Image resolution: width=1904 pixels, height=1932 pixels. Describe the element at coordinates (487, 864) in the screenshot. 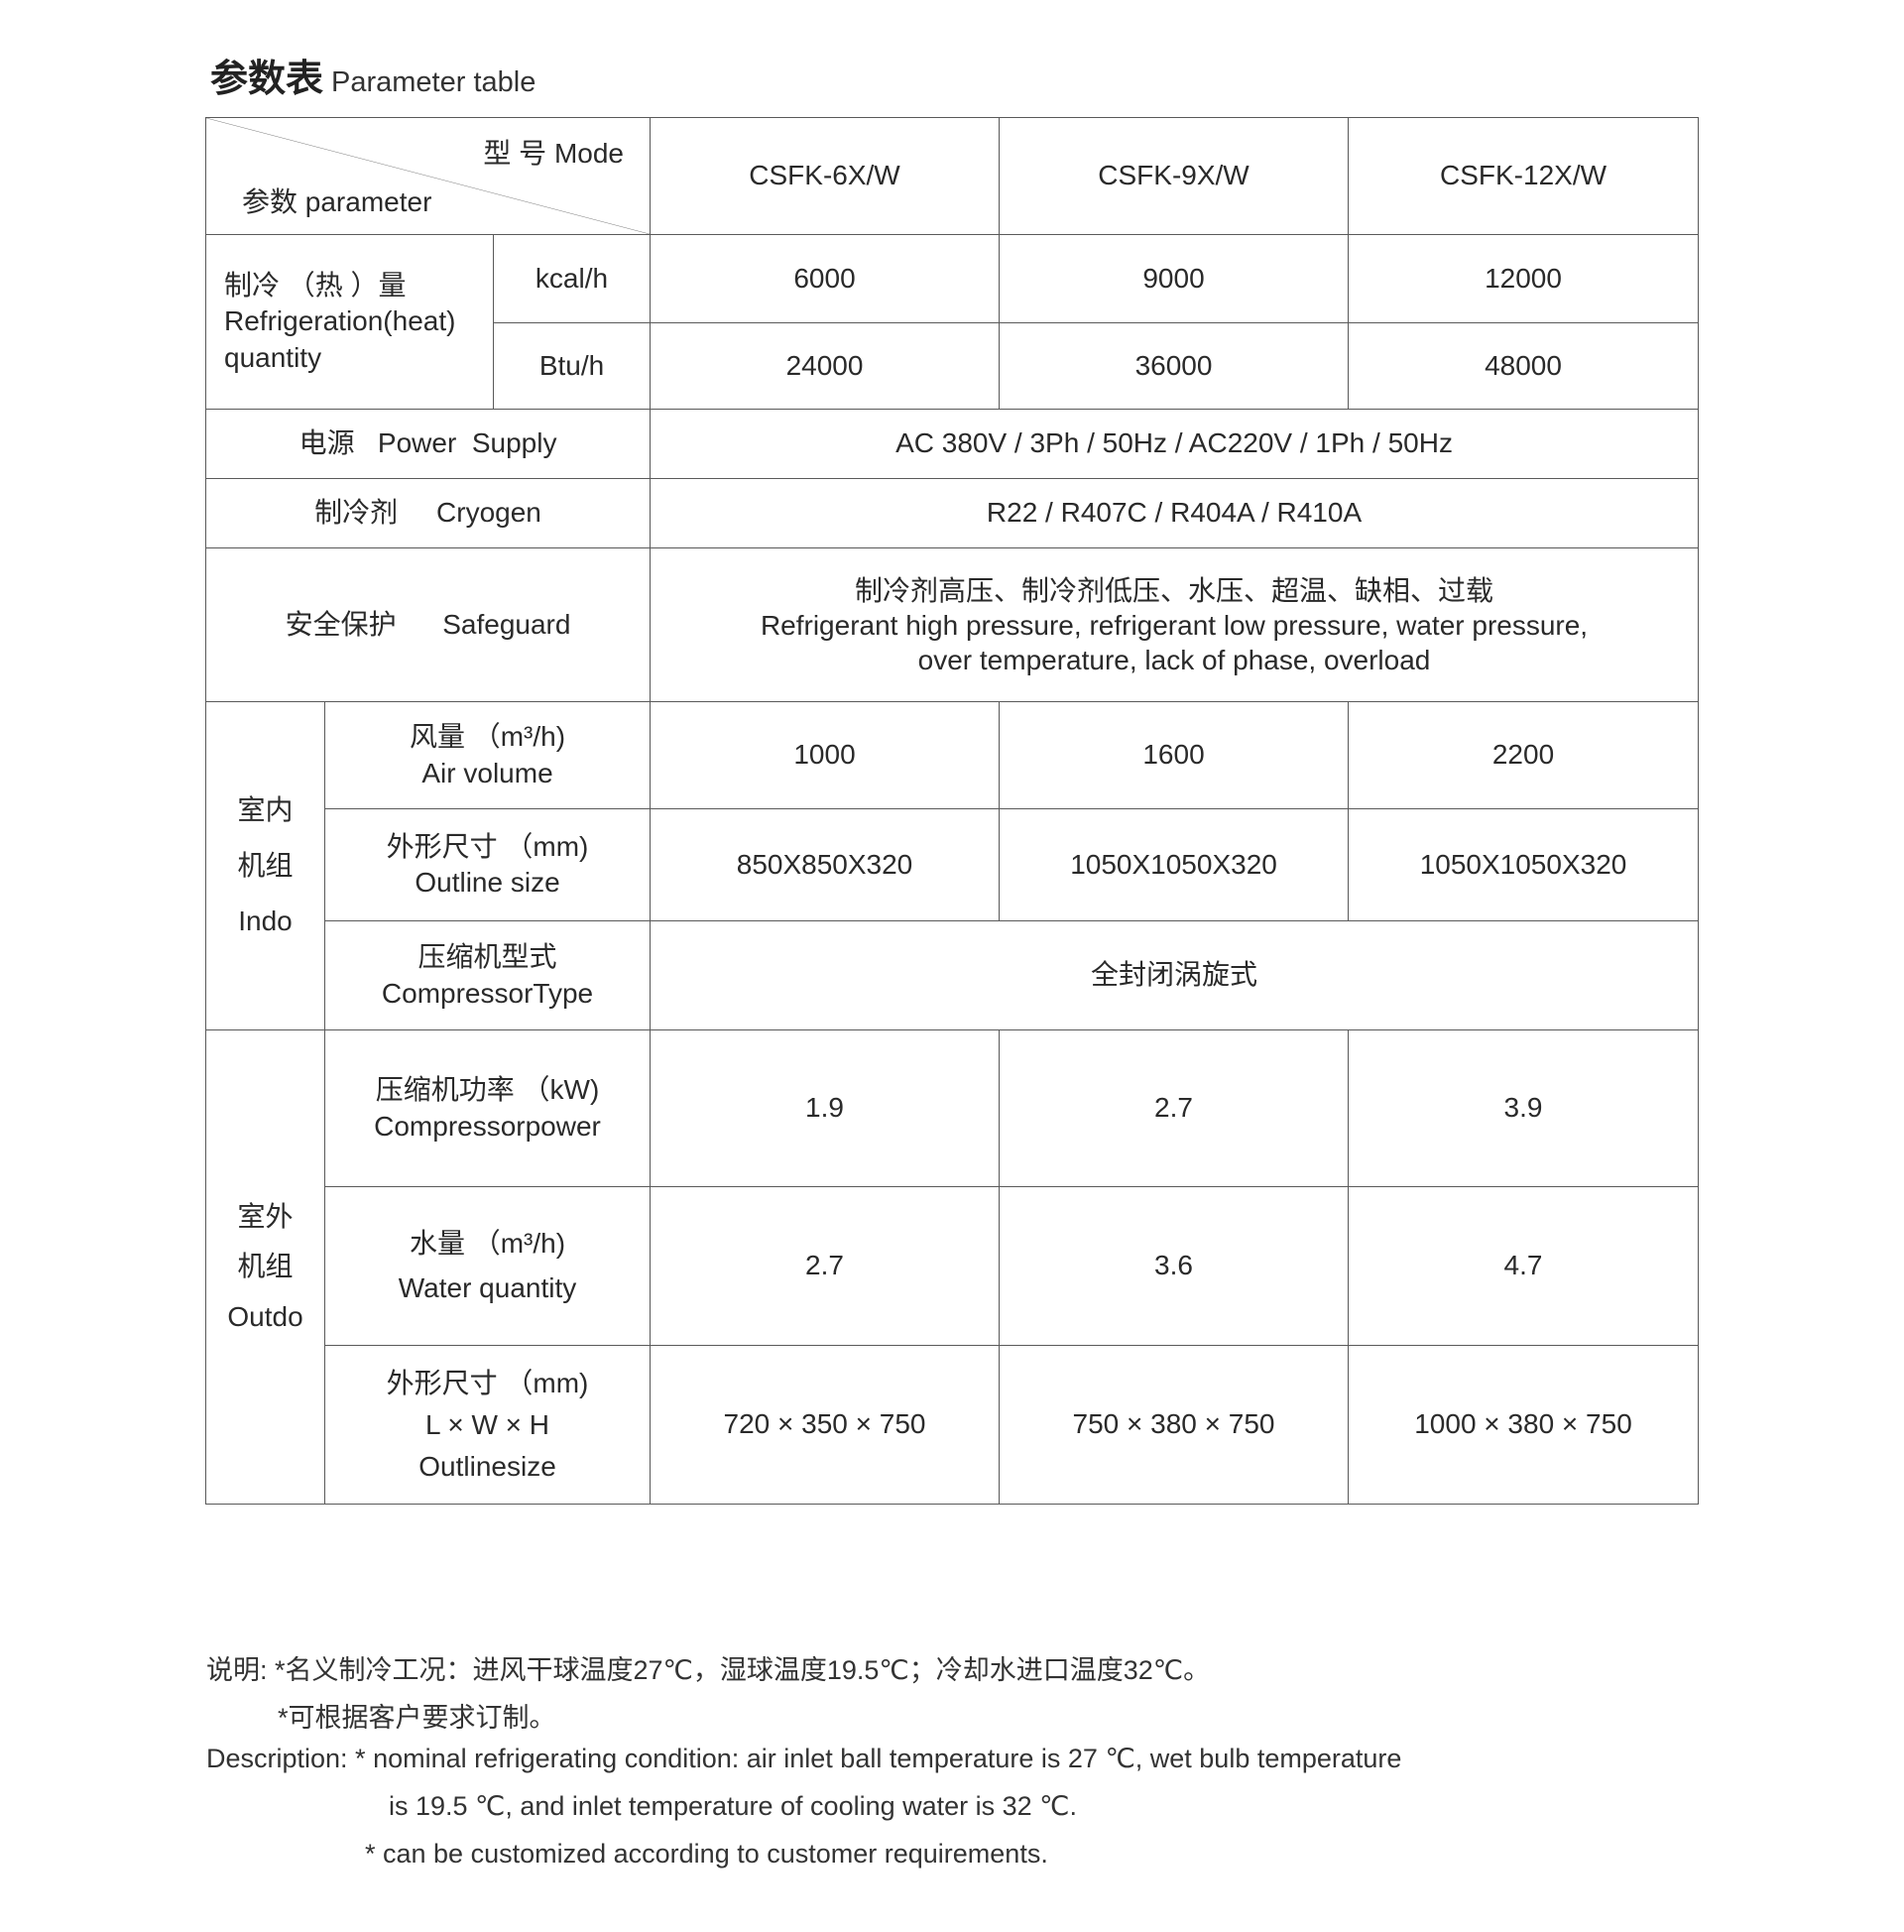

I see `indoor-outline-label: 外形尺寸 （mm) Outline size` at that location.